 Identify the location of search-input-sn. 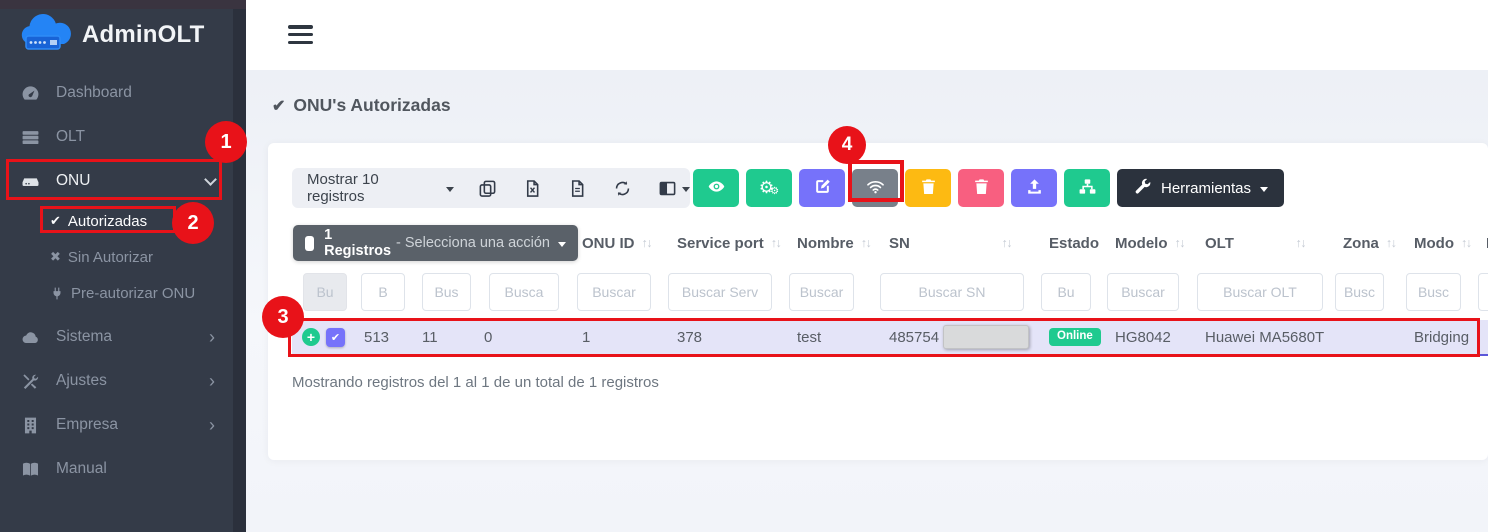
(952, 292).